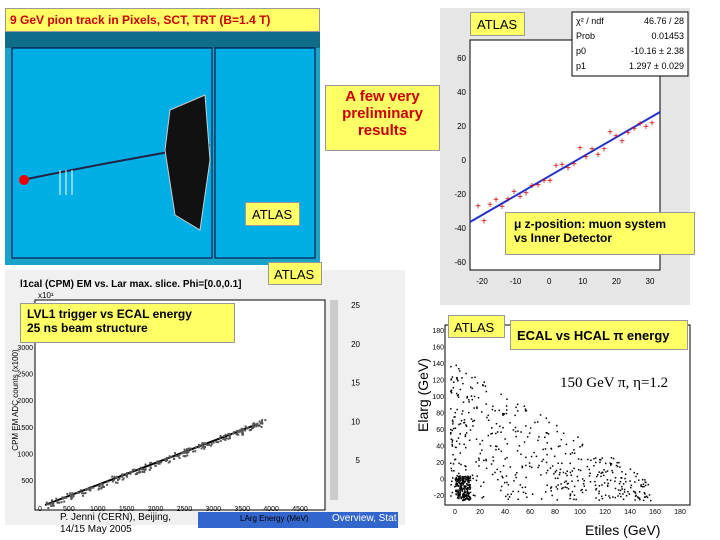  Describe the element at coordinates (460, 194) in the screenshot. I see `y-tick-label: -20` at that location.